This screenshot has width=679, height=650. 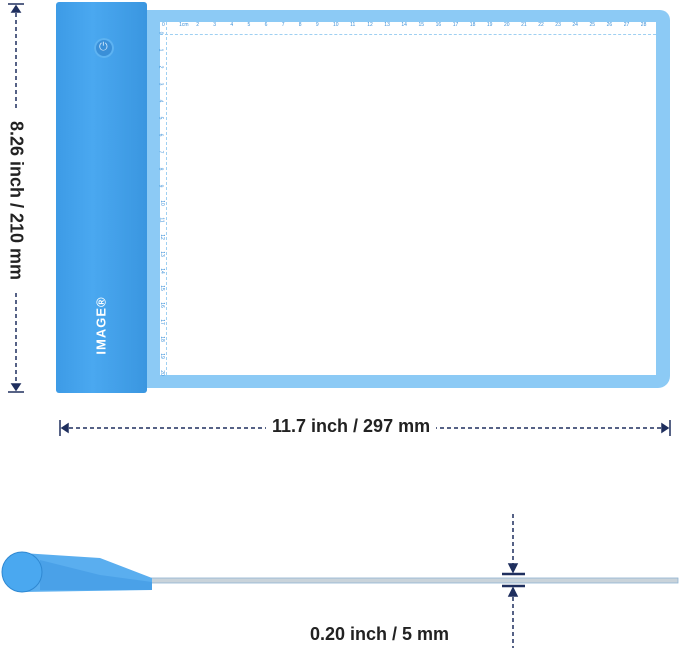 What do you see at coordinates (64, 428) in the screenshot?
I see `arrow-left-icon` at bounding box center [64, 428].